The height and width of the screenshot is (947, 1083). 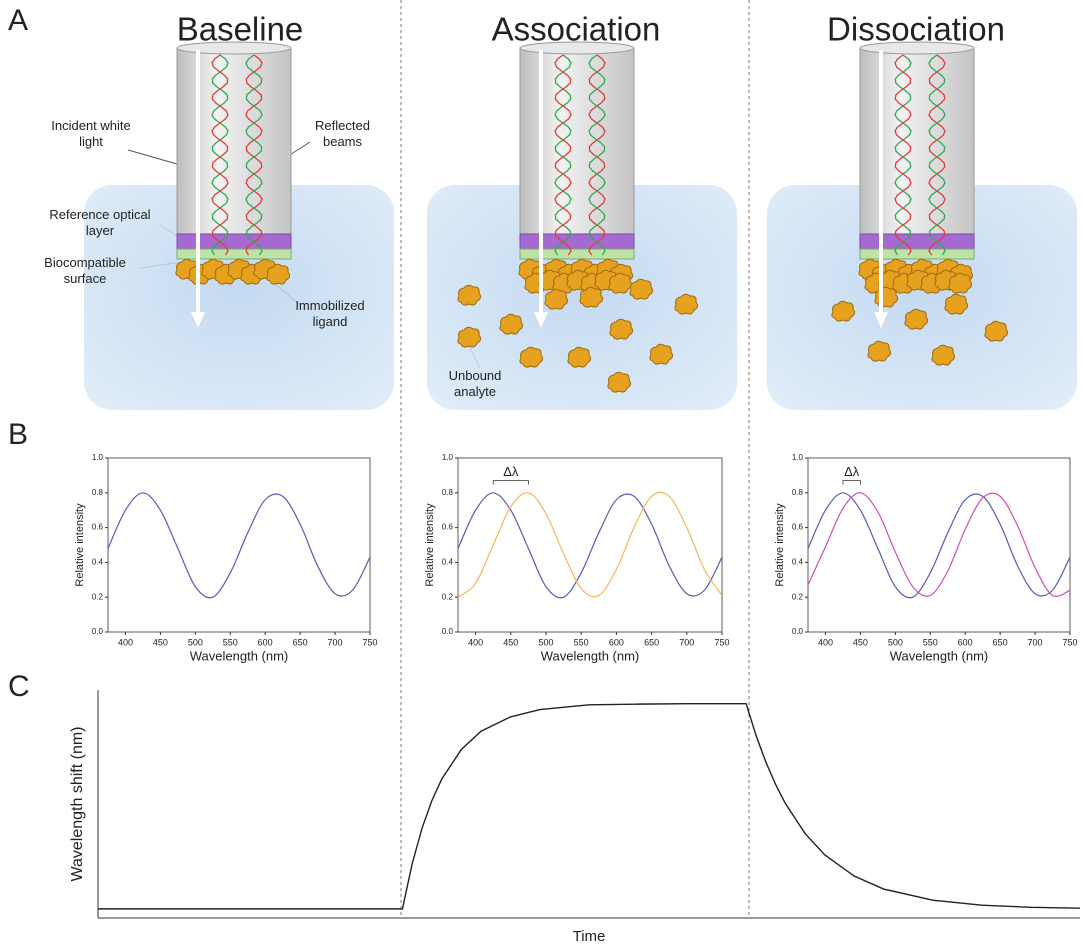 What do you see at coordinates (448, 492) in the screenshot?
I see `y-tick-label: 0.8` at bounding box center [448, 492].